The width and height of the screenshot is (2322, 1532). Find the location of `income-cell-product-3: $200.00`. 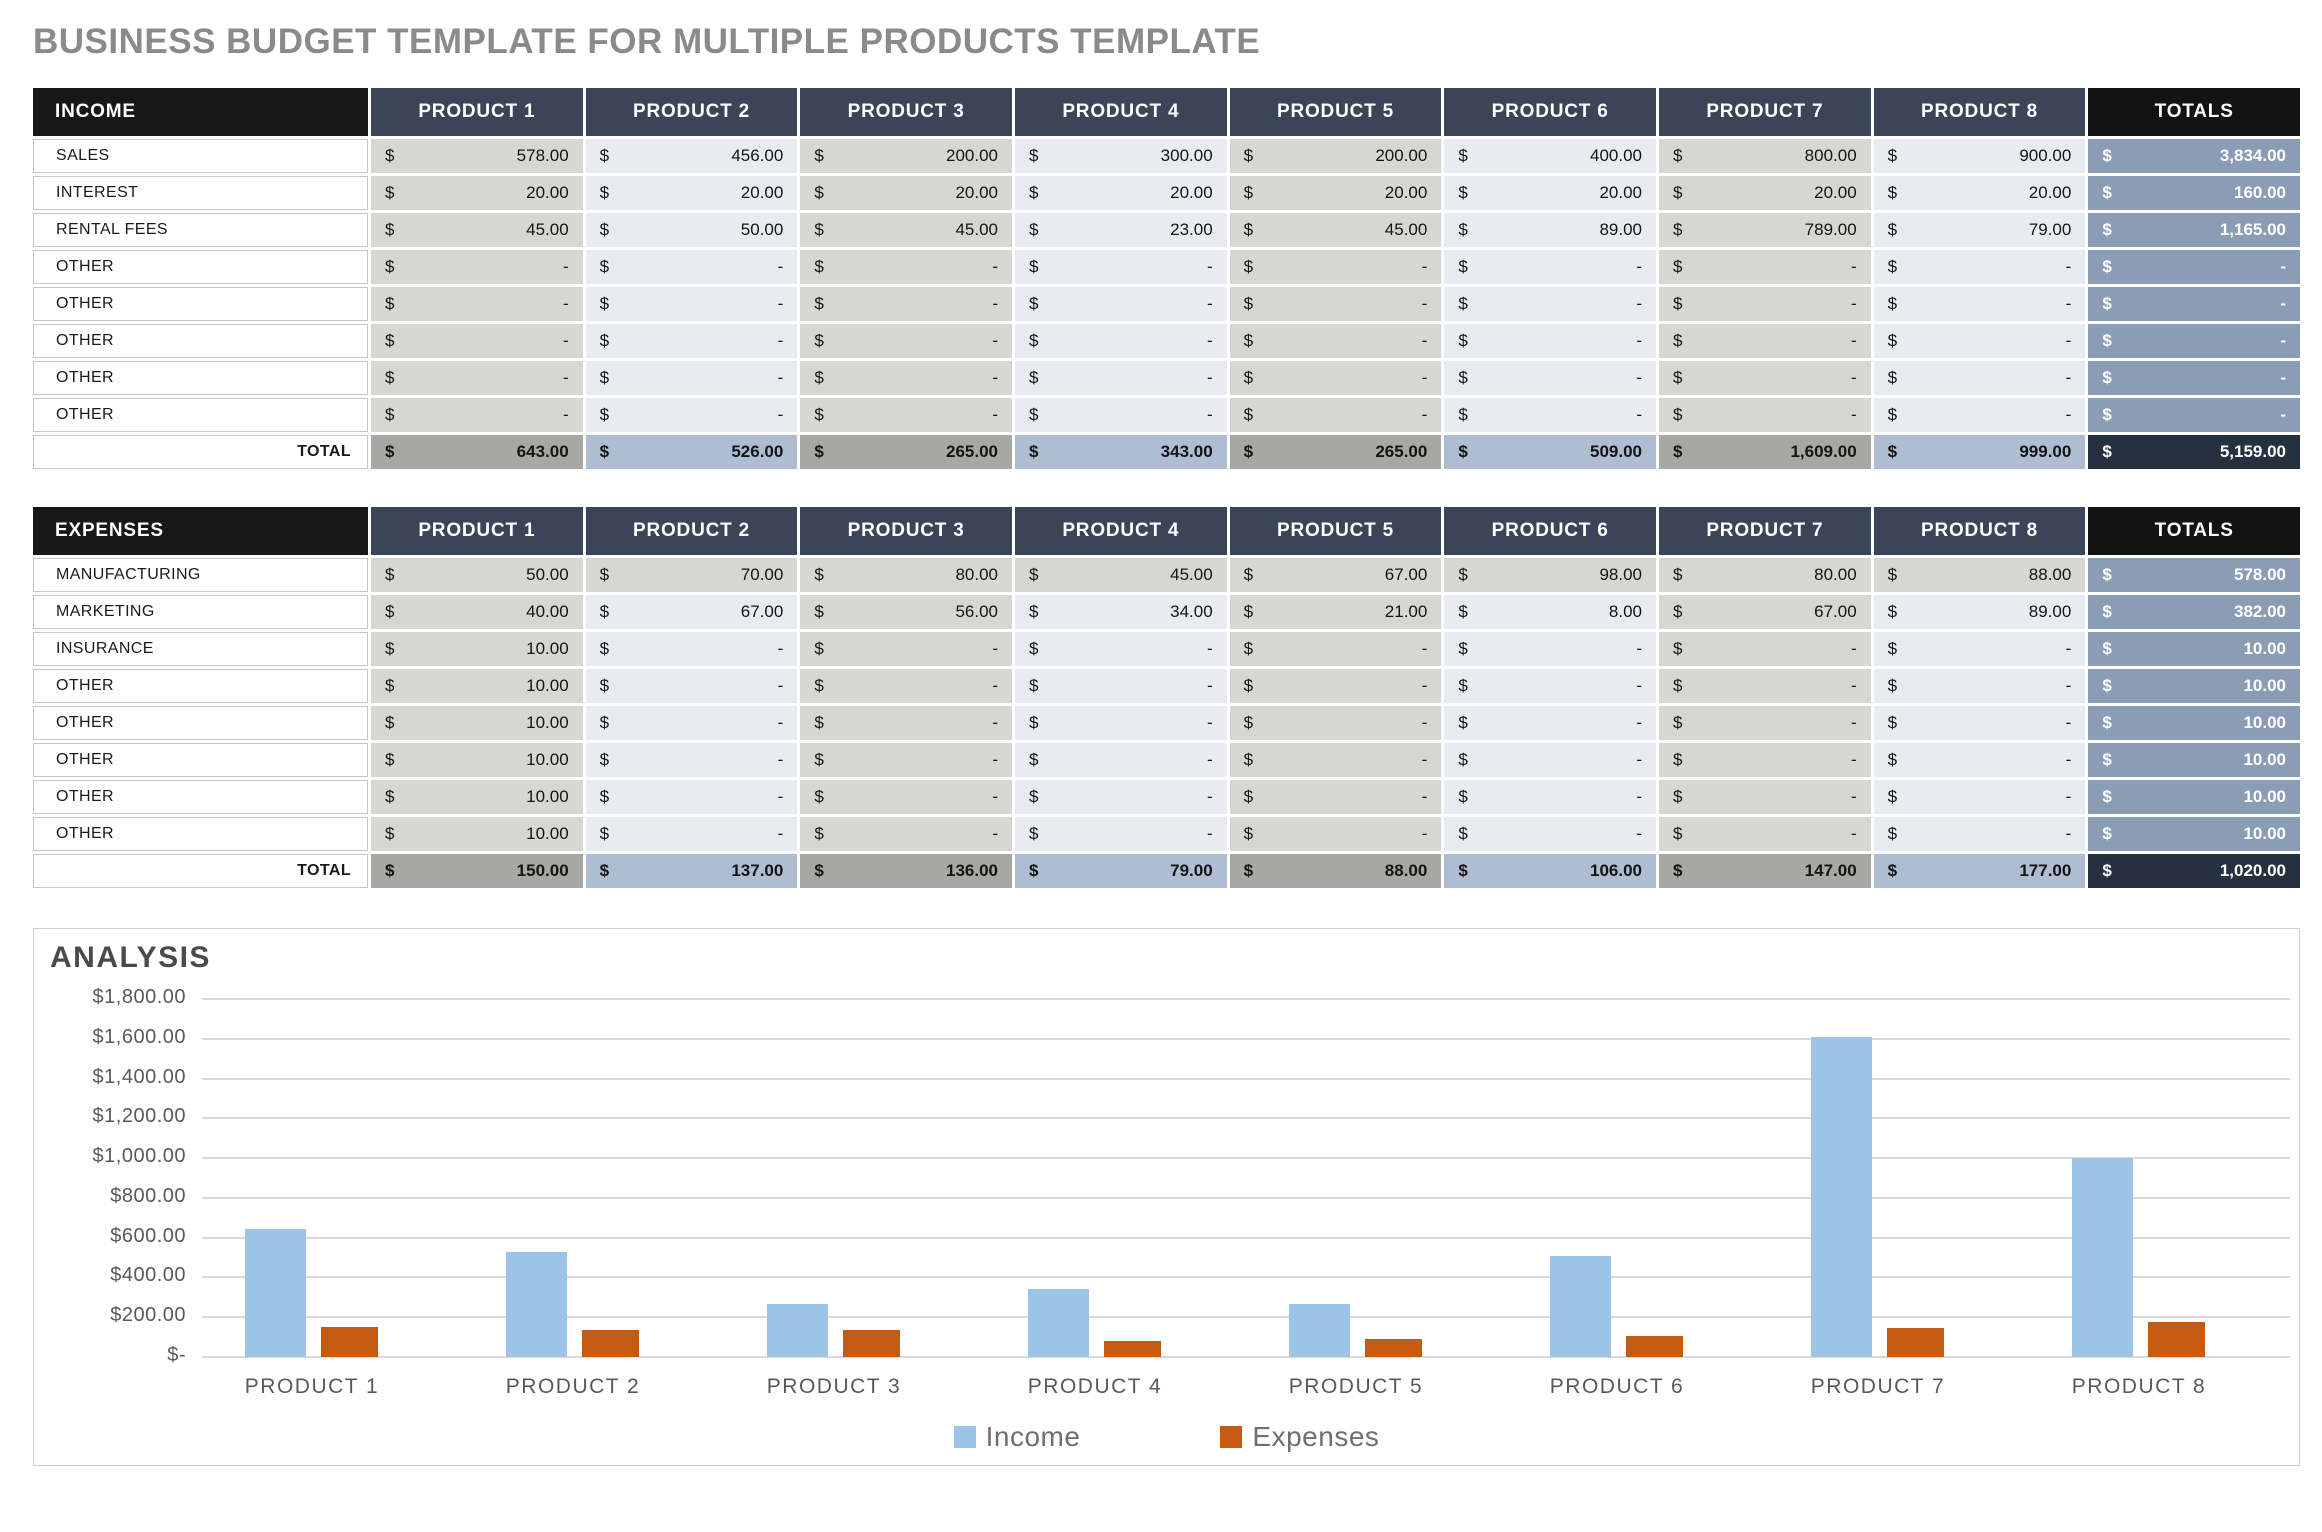

income-cell-product-3: $200.00 is located at coordinates (906, 156).